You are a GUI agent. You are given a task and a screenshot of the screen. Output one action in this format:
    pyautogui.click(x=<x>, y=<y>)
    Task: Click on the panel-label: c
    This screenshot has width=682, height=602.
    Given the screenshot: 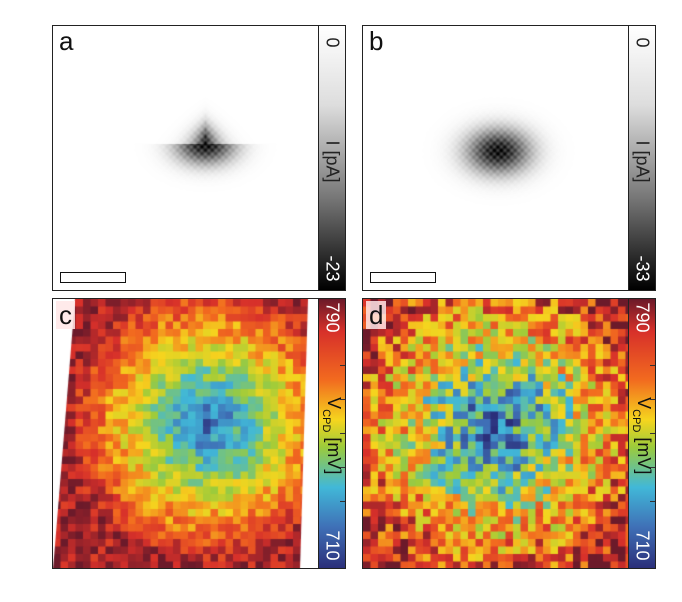 What is the action you would take?
    pyautogui.click(x=65, y=315)
    